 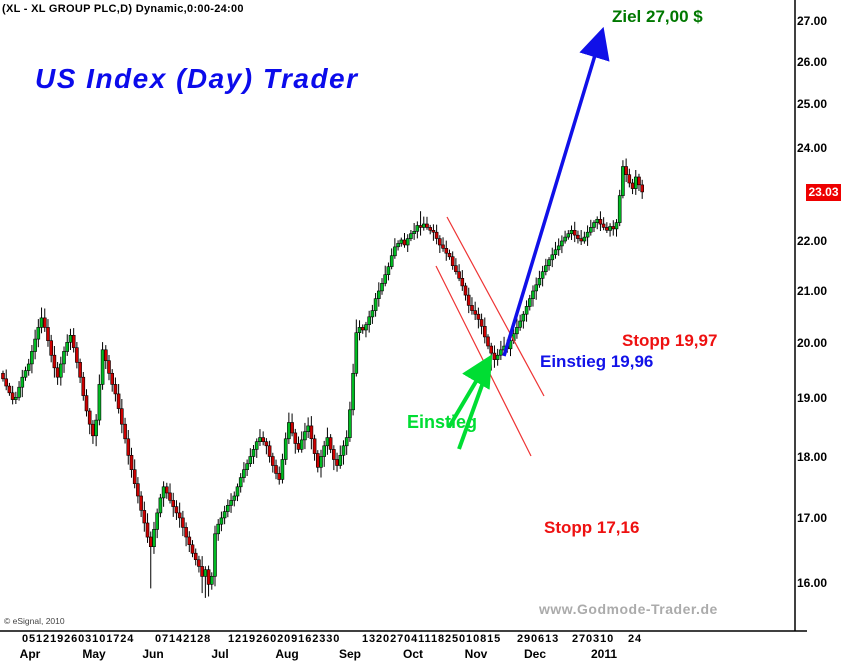 I want to click on stop-upper-annotation: Stopp 19,97, so click(x=670, y=340).